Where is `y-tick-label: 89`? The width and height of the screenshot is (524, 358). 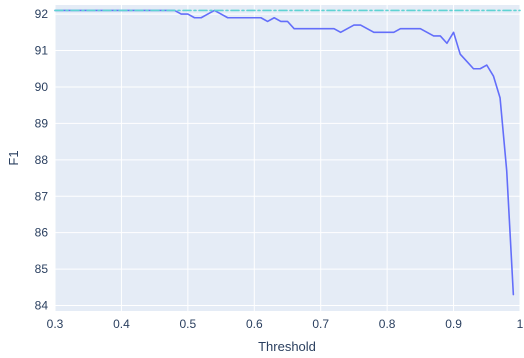 y-tick-label: 89 is located at coordinates (42, 123).